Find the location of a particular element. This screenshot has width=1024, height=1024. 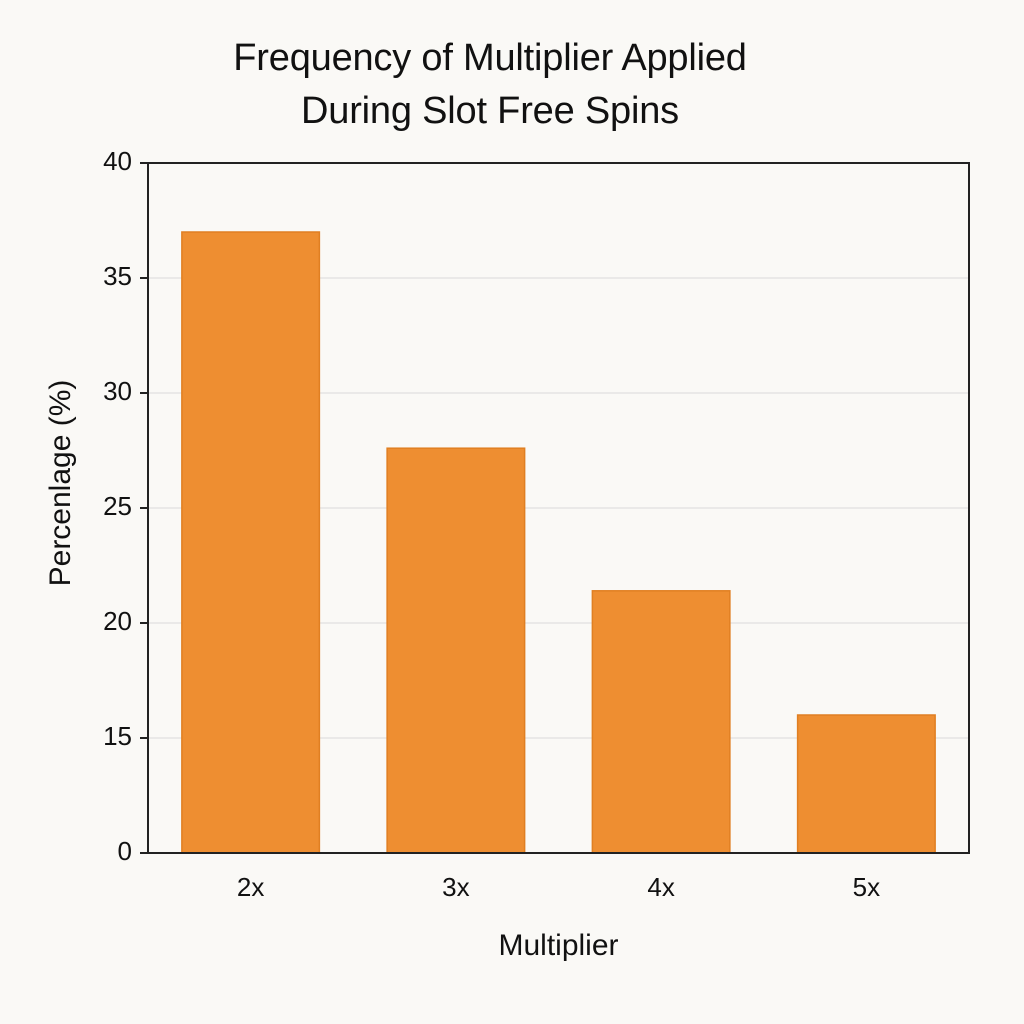

y-tick-label: 30 is located at coordinates (117, 391).